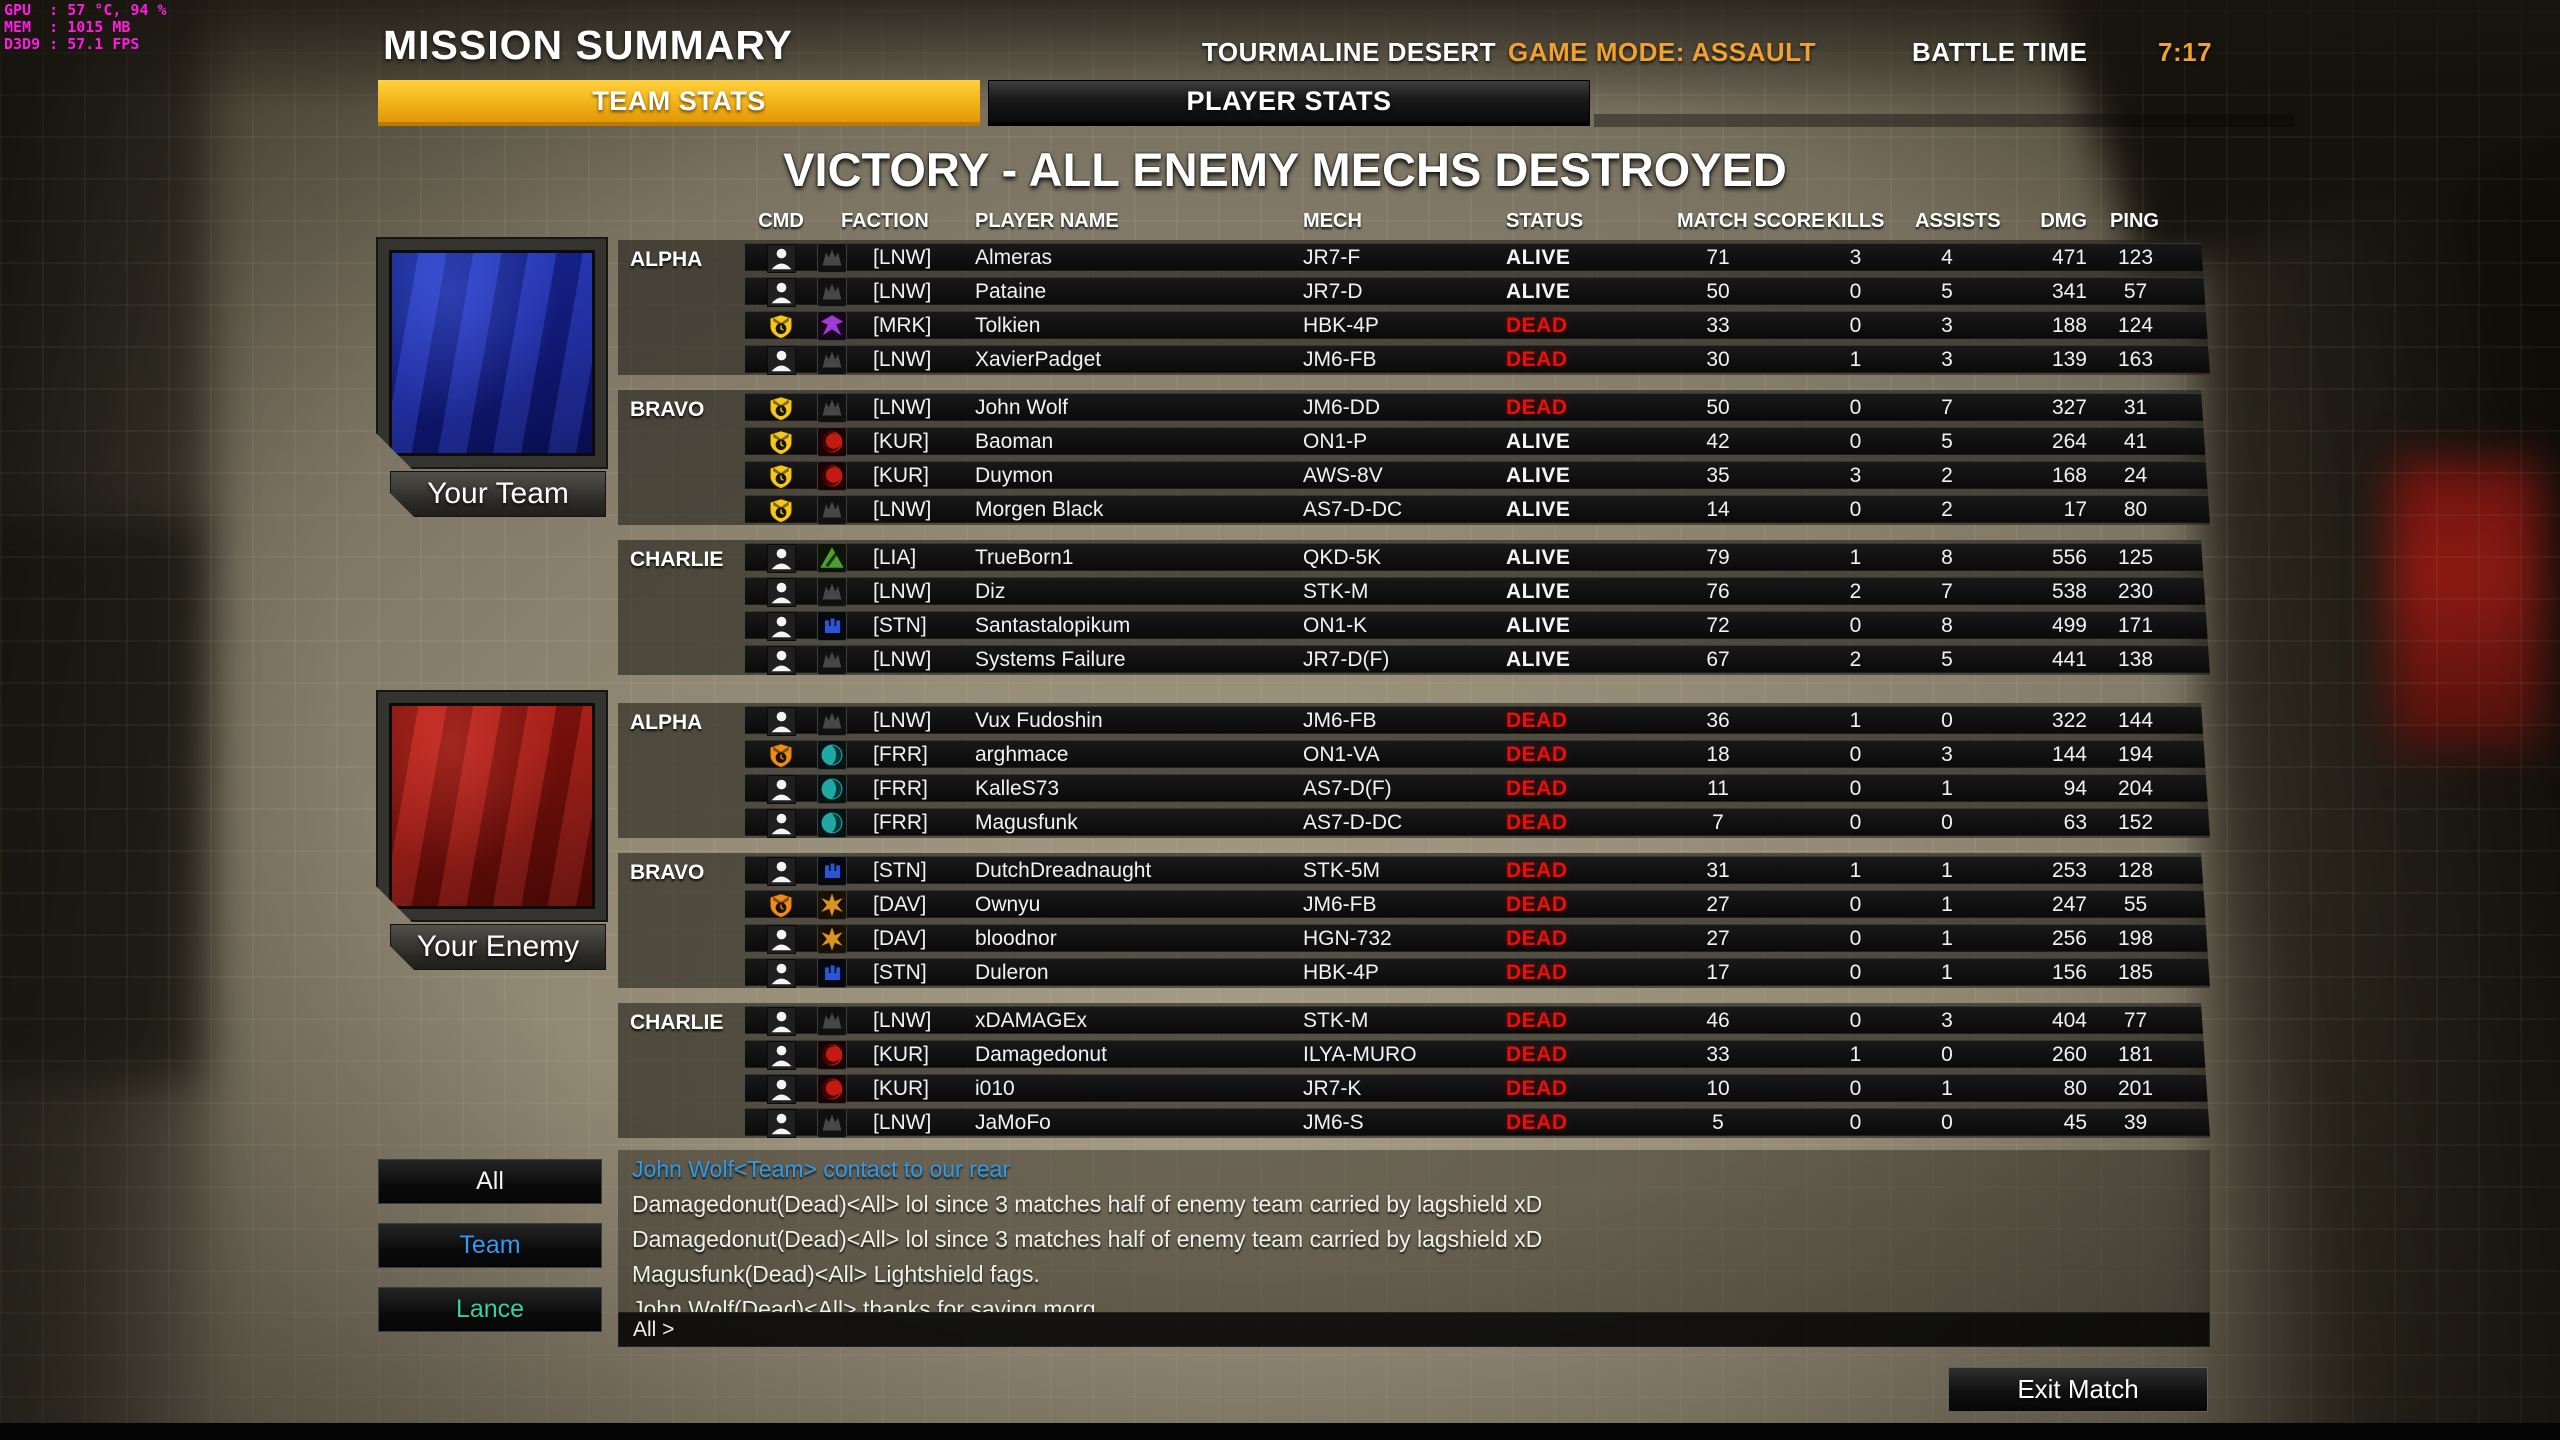 This screenshot has height=1440, width=2560. I want to click on mech-name: JM6-DD, so click(1341, 407).